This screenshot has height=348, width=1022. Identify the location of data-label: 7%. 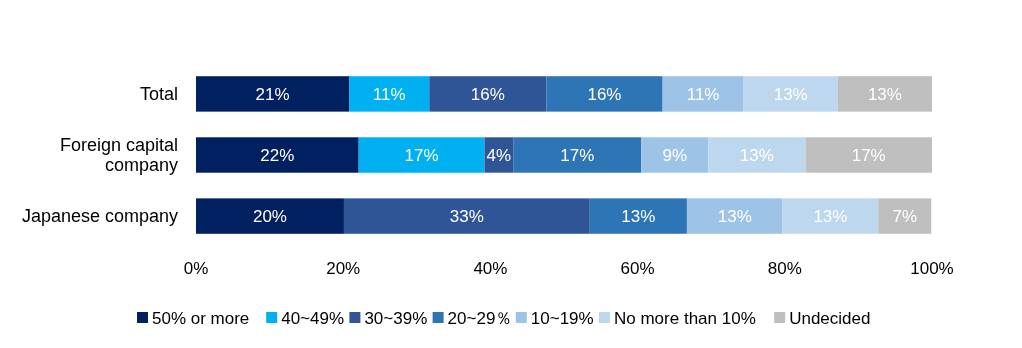
(905, 217).